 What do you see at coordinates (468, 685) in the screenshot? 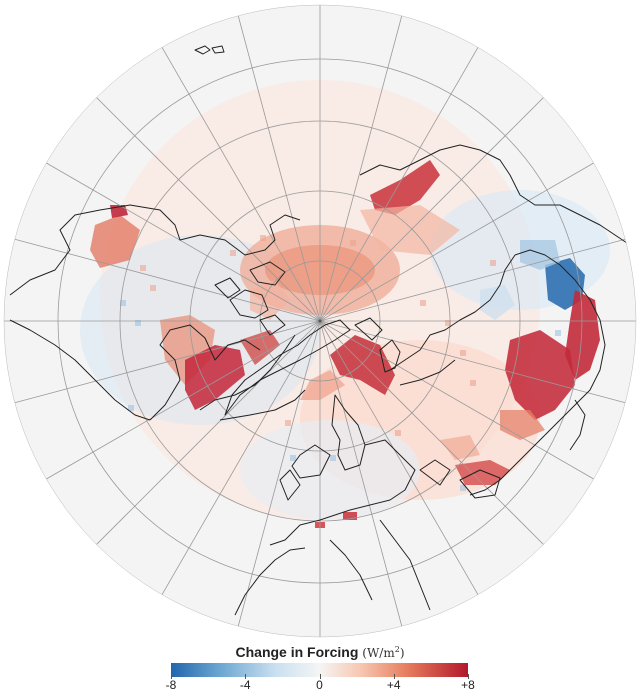
I see `legend-tick-label: +8` at bounding box center [468, 685].